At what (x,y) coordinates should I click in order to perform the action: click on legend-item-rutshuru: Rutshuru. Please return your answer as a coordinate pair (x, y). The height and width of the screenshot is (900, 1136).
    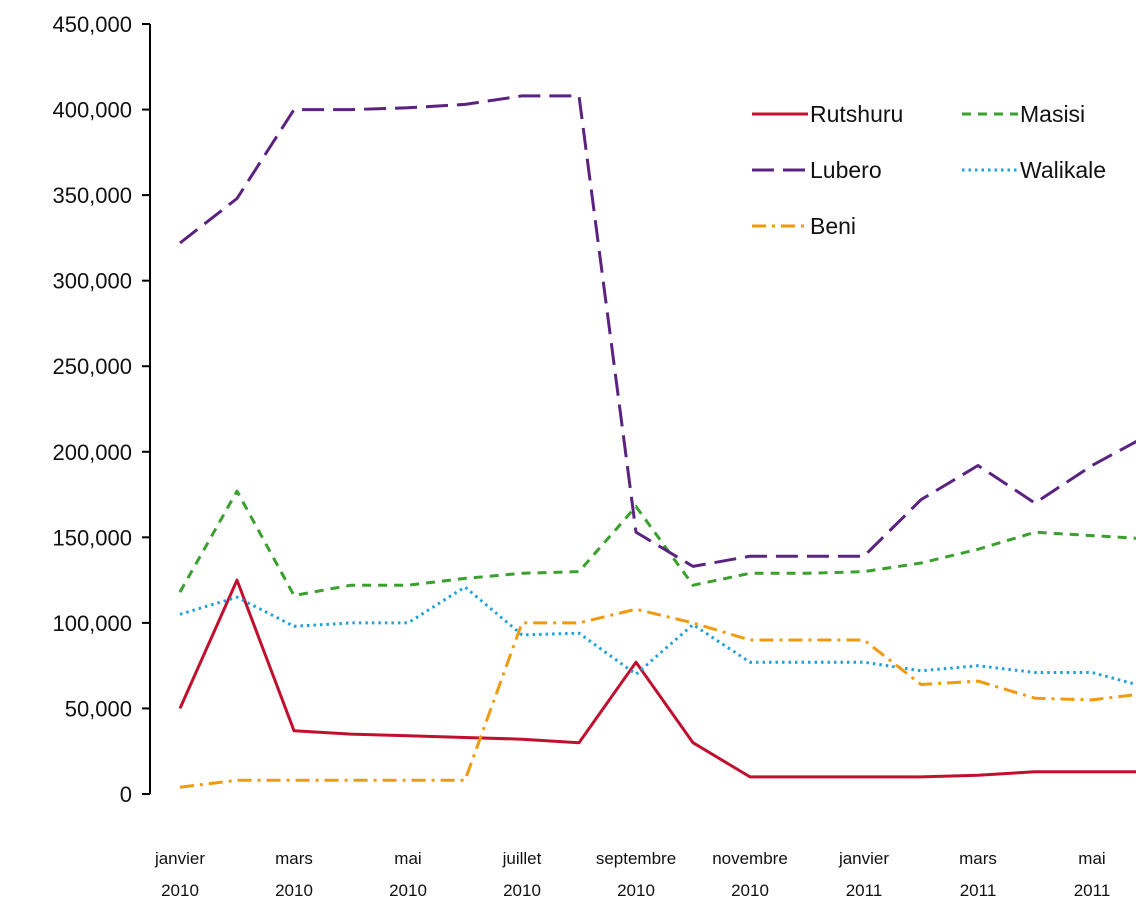
    Looking at the image, I should click on (827, 114).